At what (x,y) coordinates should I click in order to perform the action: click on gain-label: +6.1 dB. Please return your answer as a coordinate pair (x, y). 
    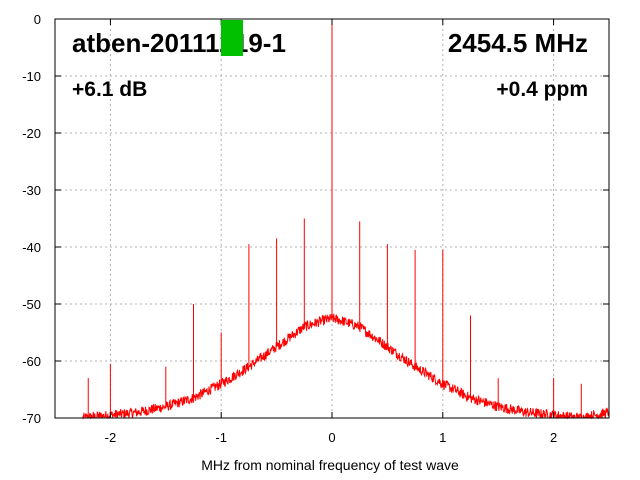
    Looking at the image, I should click on (109, 89).